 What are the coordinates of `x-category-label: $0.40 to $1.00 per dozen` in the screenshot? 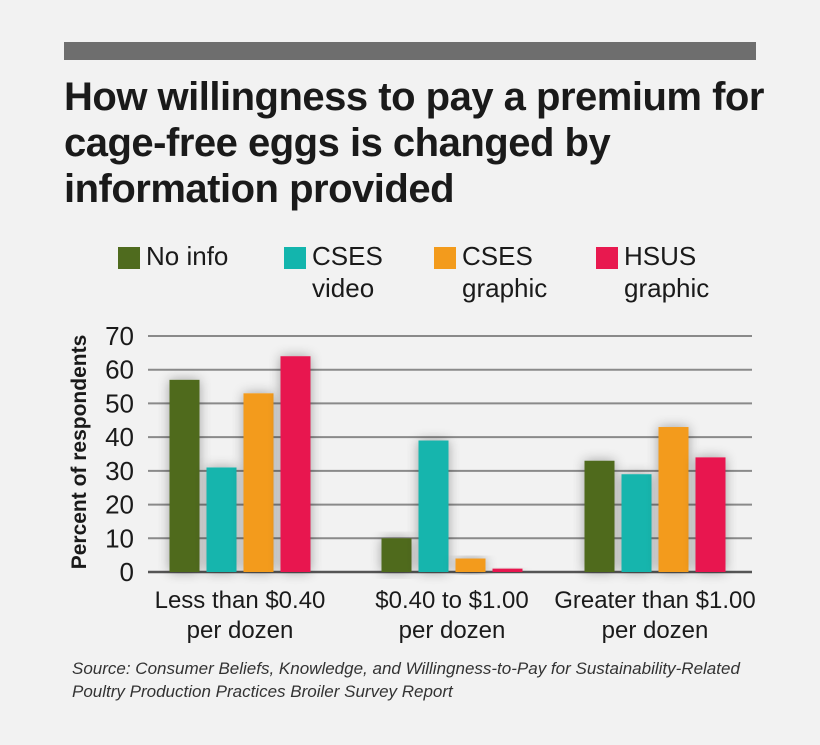 It's located at (451, 615).